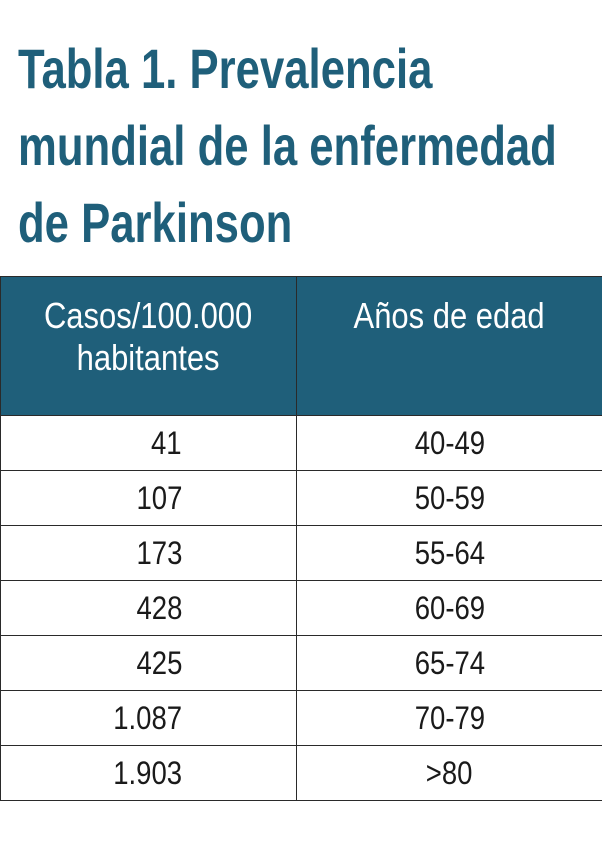  I want to click on cell-cases-value: 1.903, so click(147, 772).